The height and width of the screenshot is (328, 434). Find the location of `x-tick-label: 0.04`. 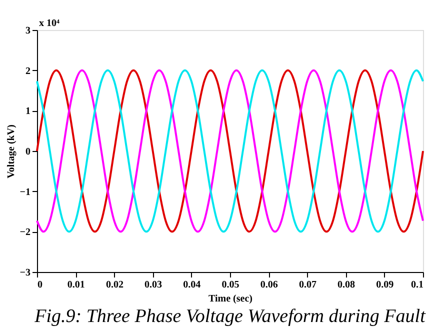

x-tick-label: 0.04 is located at coordinates (192, 285).